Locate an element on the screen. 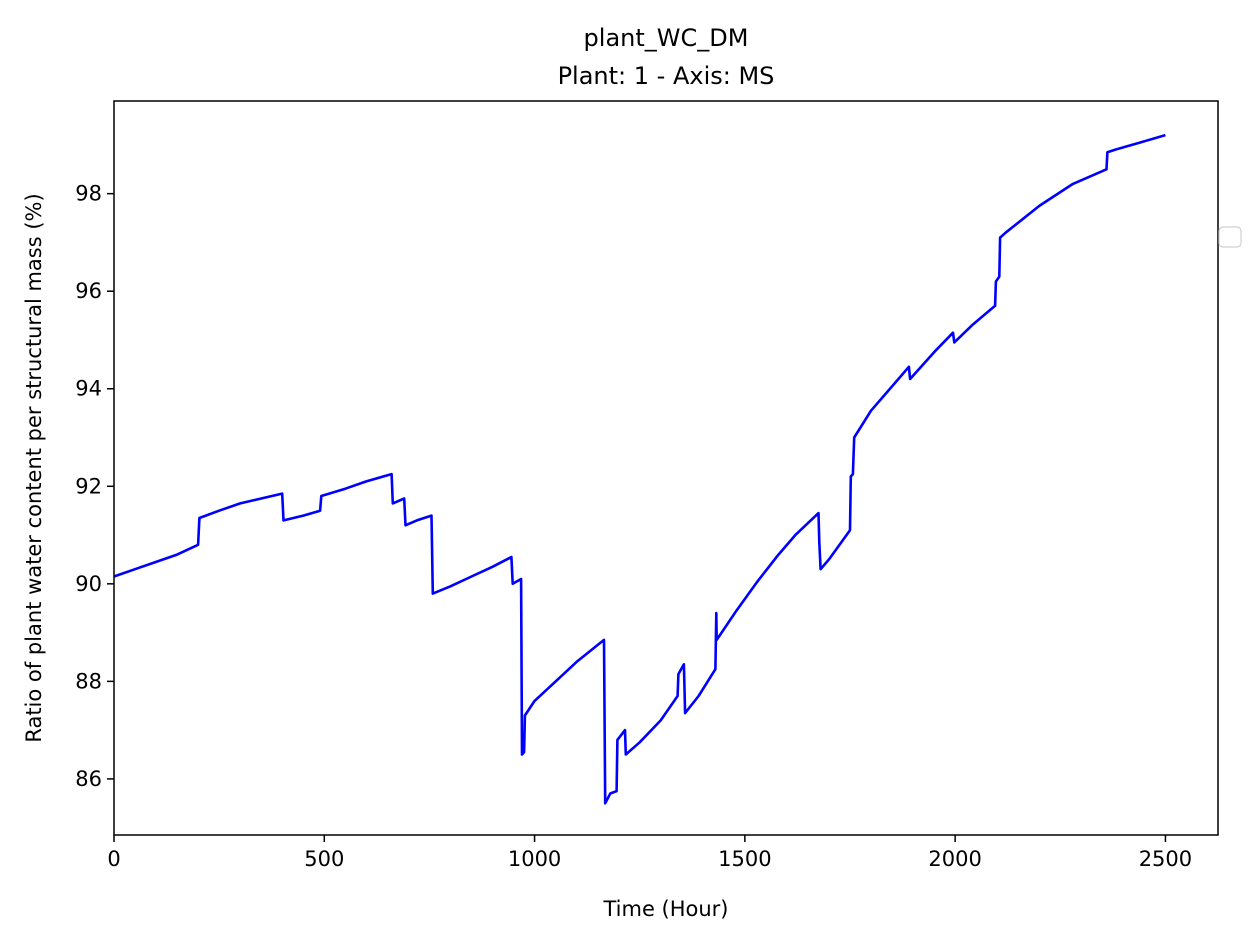  y-tick-label: 94 is located at coordinates (88, 389).